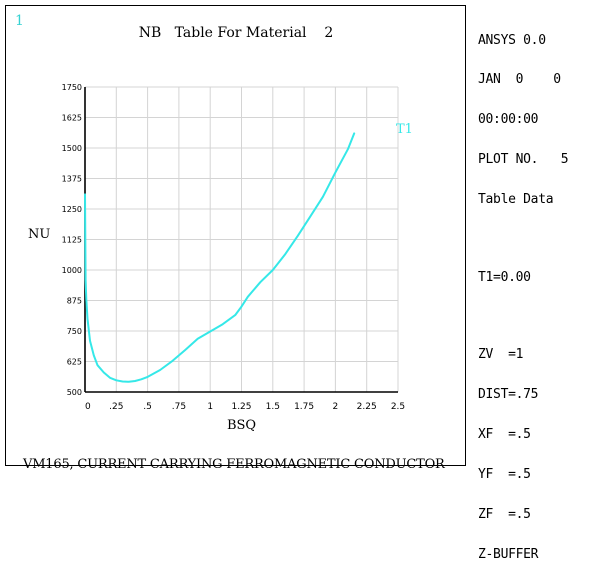 The width and height of the screenshot is (590, 574). What do you see at coordinates (519, 80) in the screenshot?
I see `info-line: JAN 0 0` at bounding box center [519, 80].